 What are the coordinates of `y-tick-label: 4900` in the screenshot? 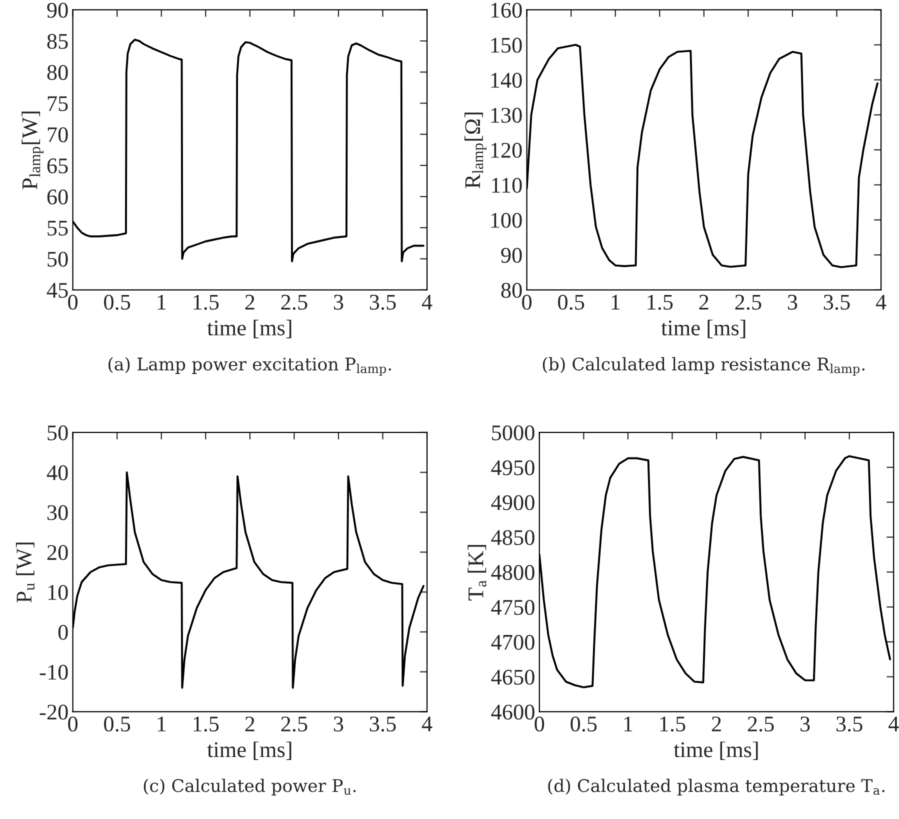 It's located at (512, 502).